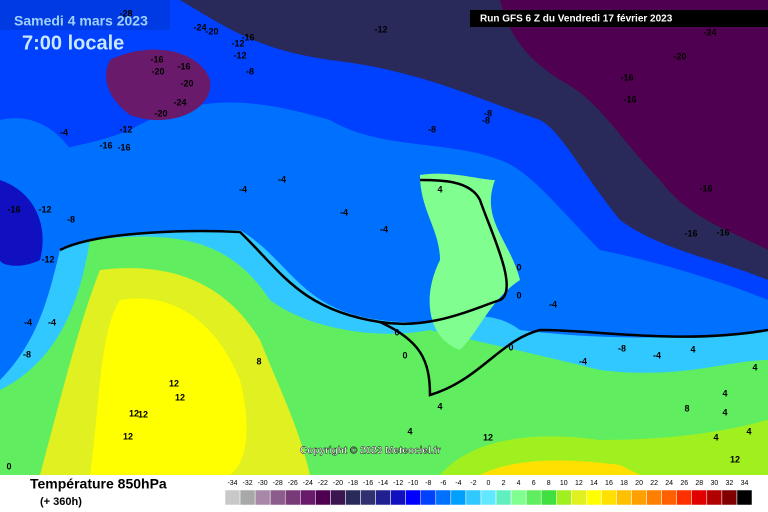 This screenshot has width=768, height=512. I want to click on legend-label: 26, so click(684, 483).